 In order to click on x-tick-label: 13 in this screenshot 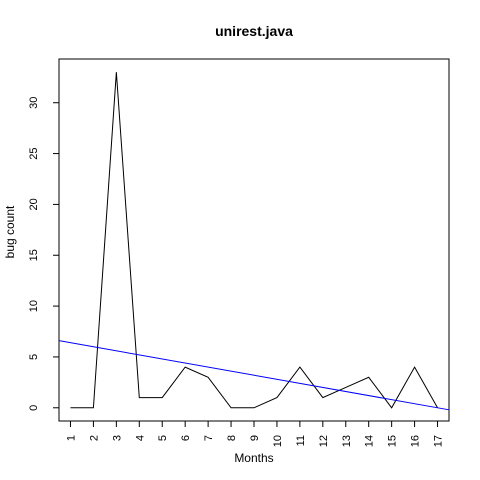, I will do `click(347, 441)`.